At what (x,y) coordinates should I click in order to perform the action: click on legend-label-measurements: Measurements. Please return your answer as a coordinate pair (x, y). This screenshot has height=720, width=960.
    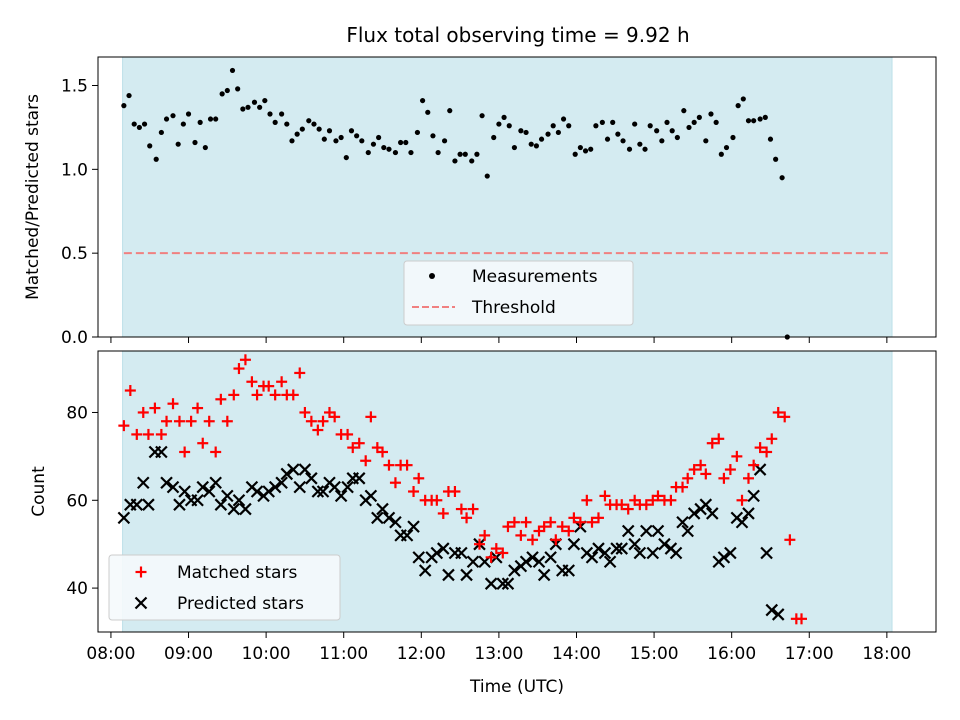
    Looking at the image, I should click on (535, 277).